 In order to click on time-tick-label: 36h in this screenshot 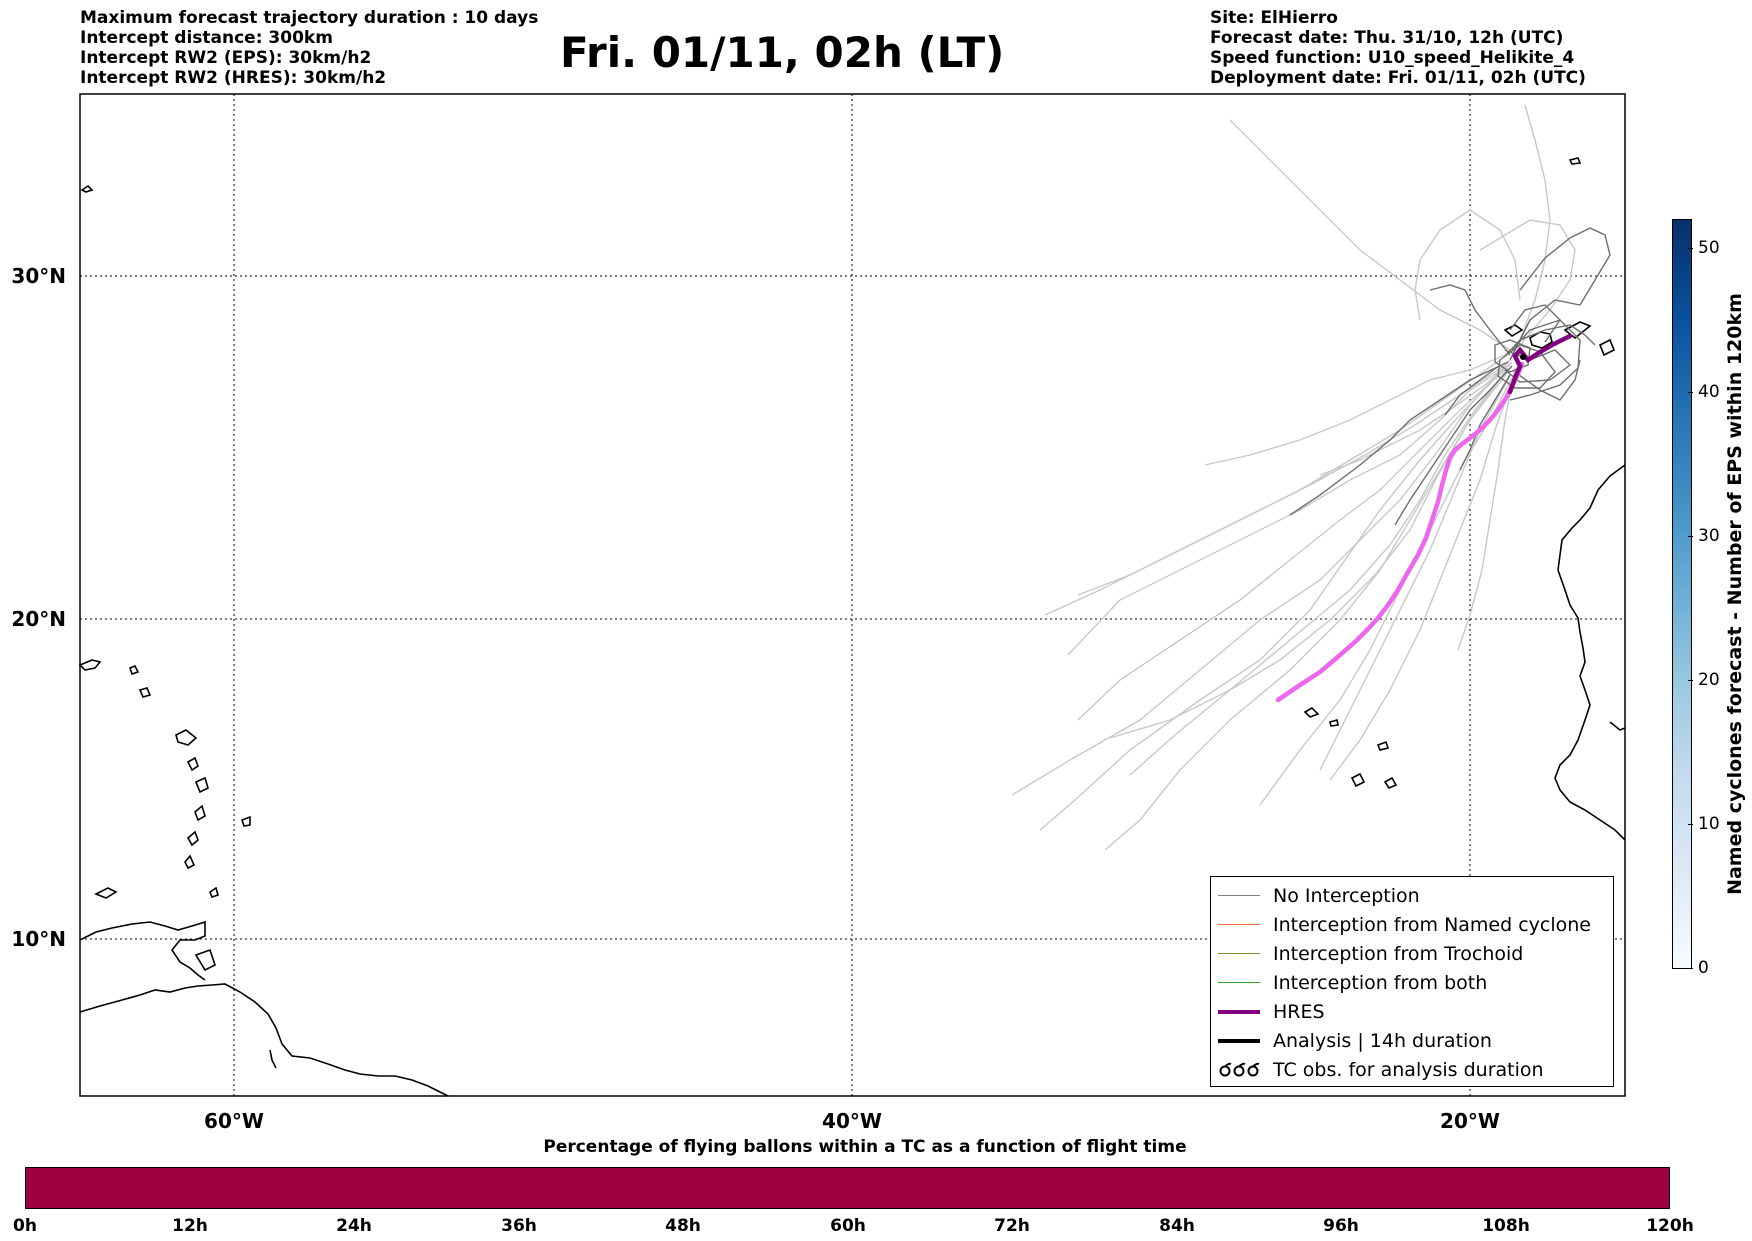, I will do `click(519, 1226)`.